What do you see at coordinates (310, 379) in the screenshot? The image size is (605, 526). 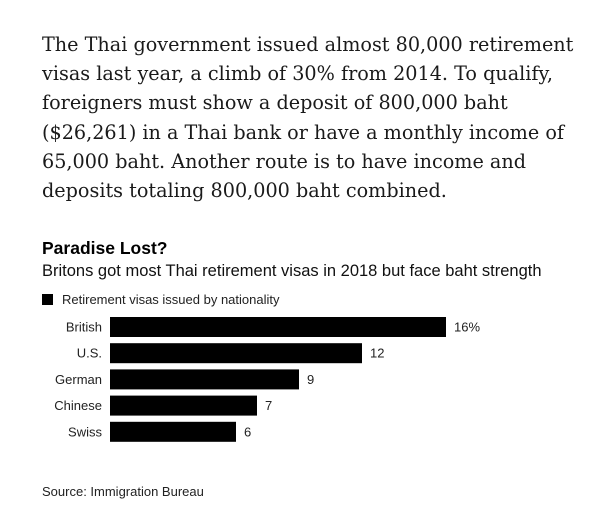 I see `value-label: 9` at bounding box center [310, 379].